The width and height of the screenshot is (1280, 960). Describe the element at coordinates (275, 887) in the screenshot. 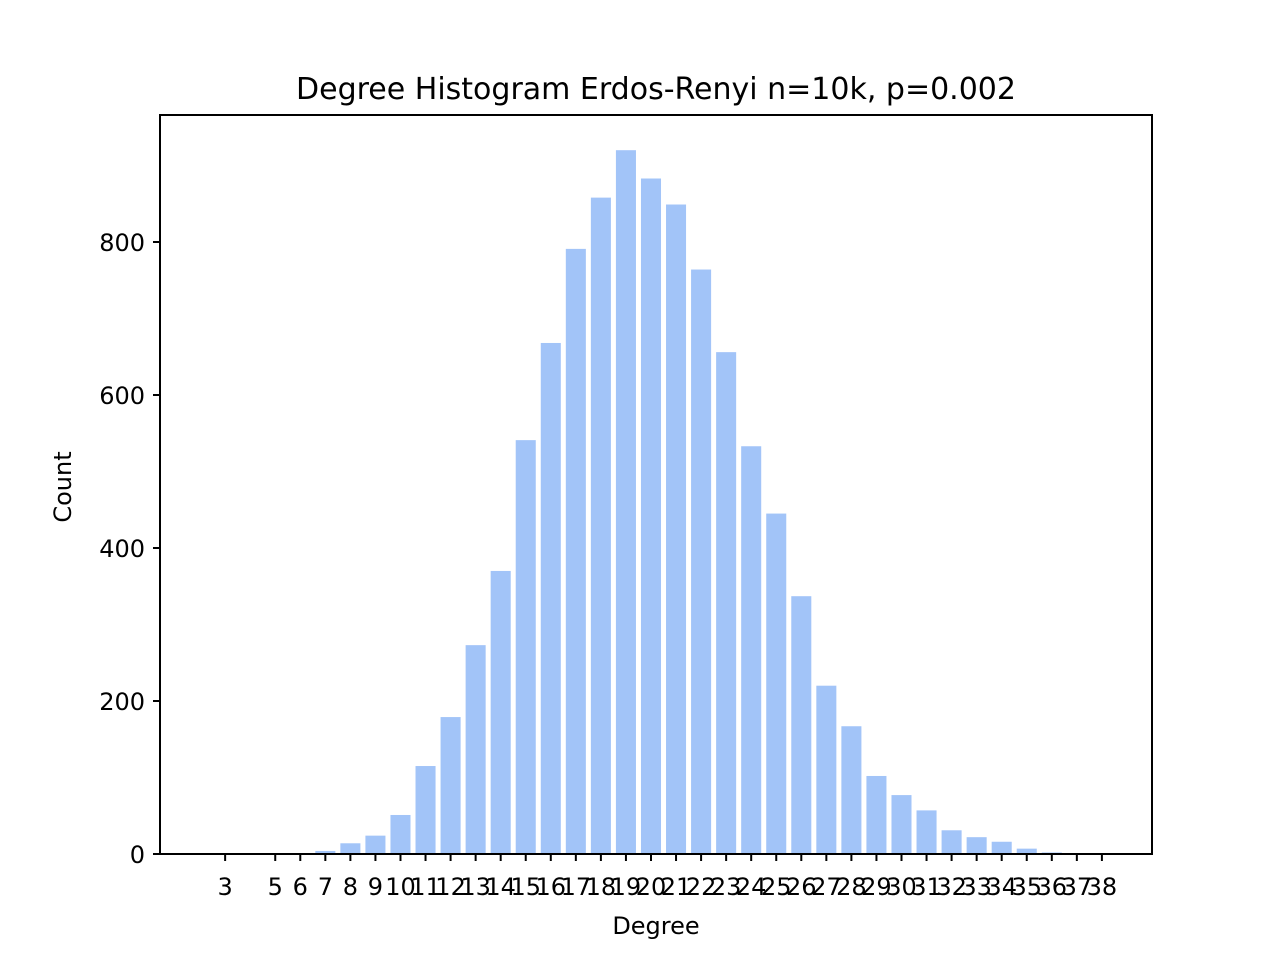

I see `x-tick-label-5: 5` at that location.